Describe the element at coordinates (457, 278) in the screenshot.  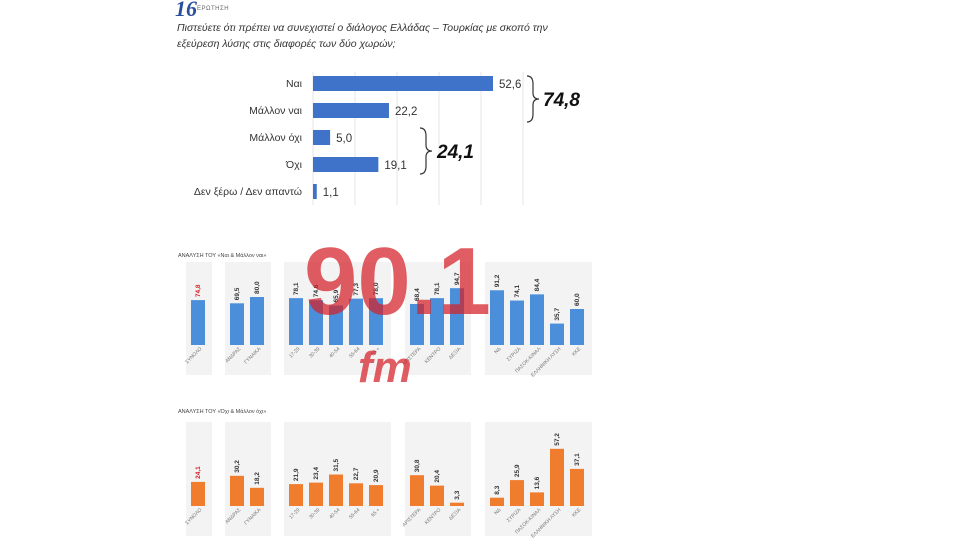
I see `data-label: 94,7` at that location.